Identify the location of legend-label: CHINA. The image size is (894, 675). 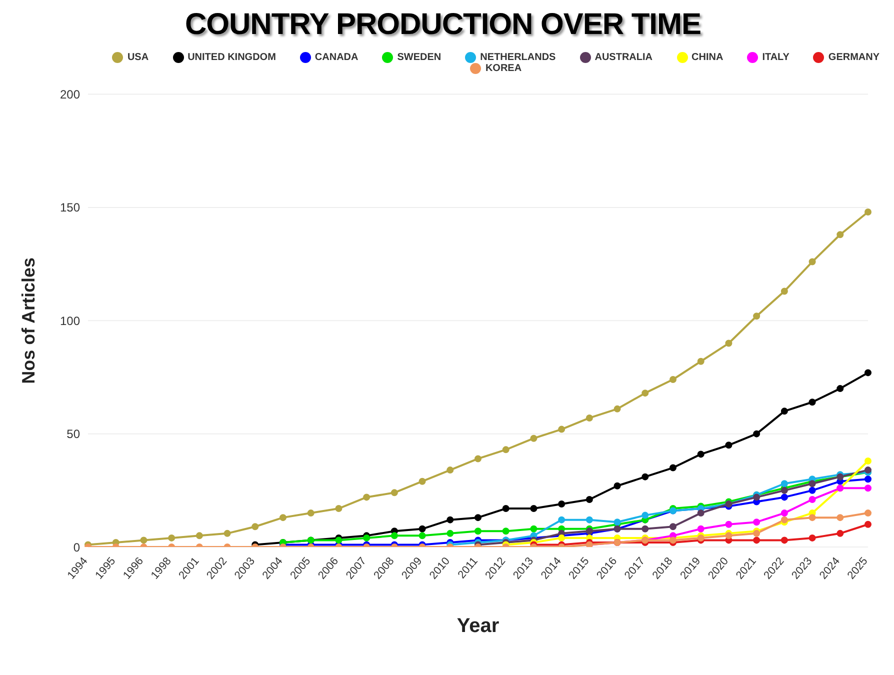
(708, 58).